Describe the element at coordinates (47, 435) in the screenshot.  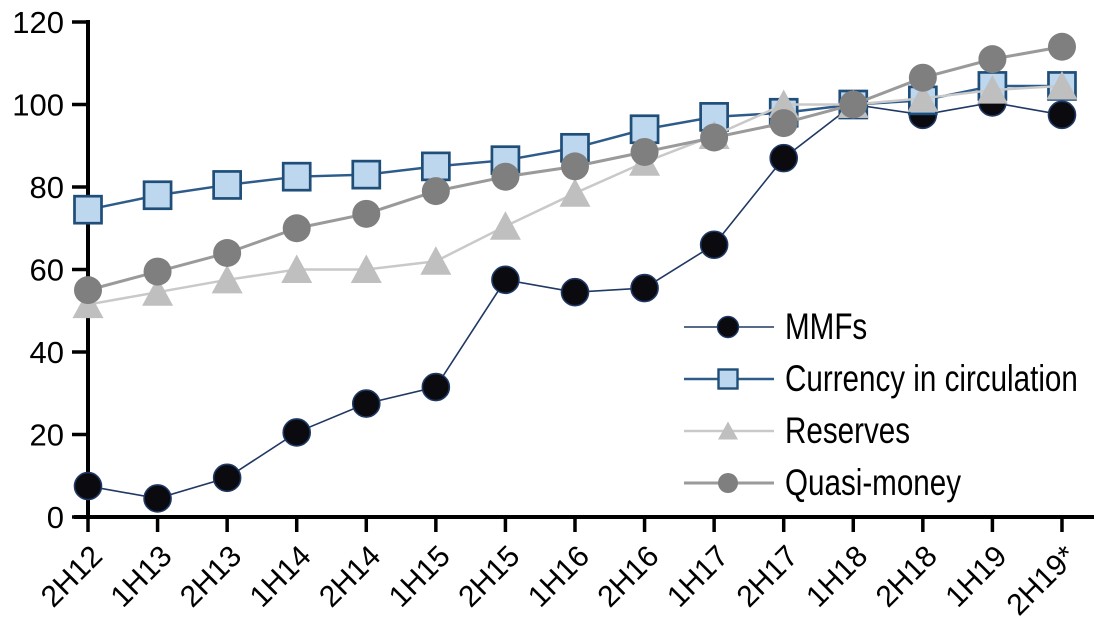
I see `y-tick-label: 20` at that location.